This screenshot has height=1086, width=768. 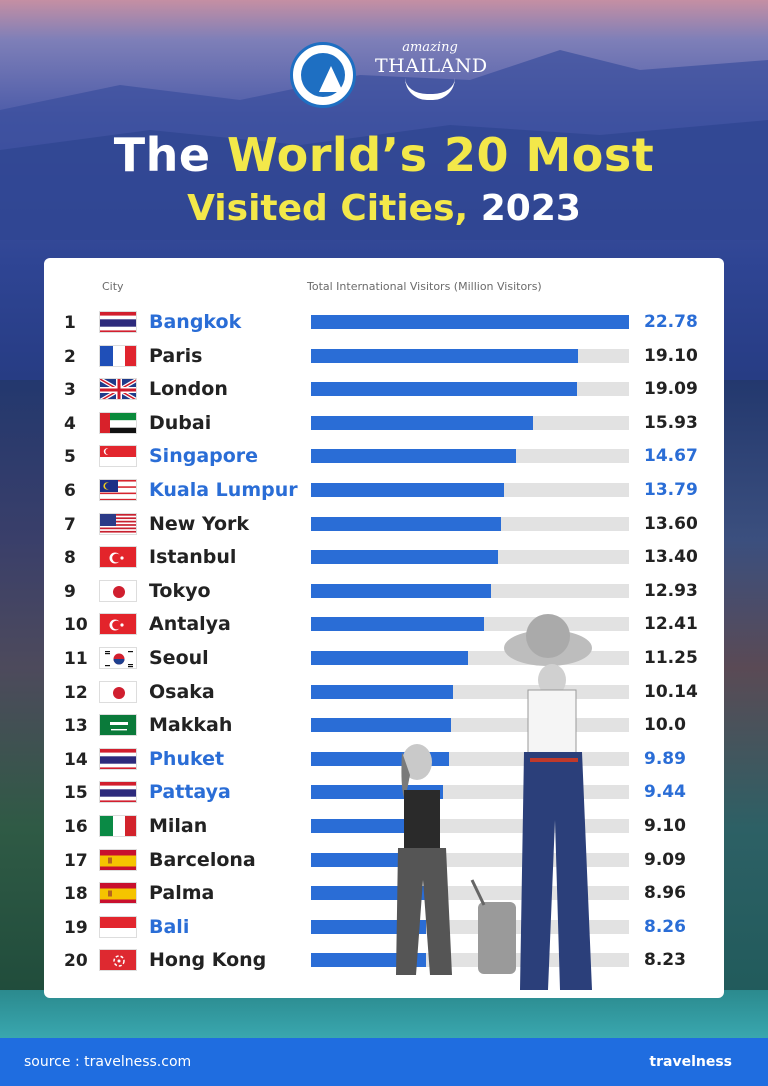 What do you see at coordinates (671, 590) in the screenshot?
I see `visitor-value: 12.93` at bounding box center [671, 590].